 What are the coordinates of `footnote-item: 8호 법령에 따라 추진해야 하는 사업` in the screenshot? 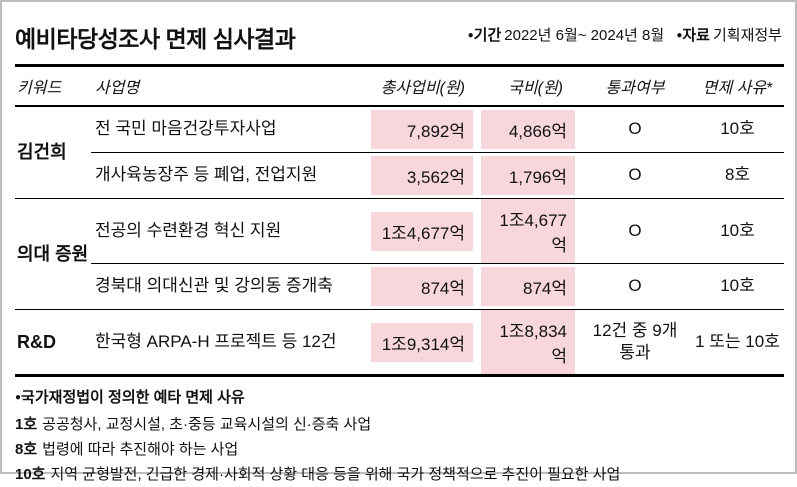 It's located at (398, 449).